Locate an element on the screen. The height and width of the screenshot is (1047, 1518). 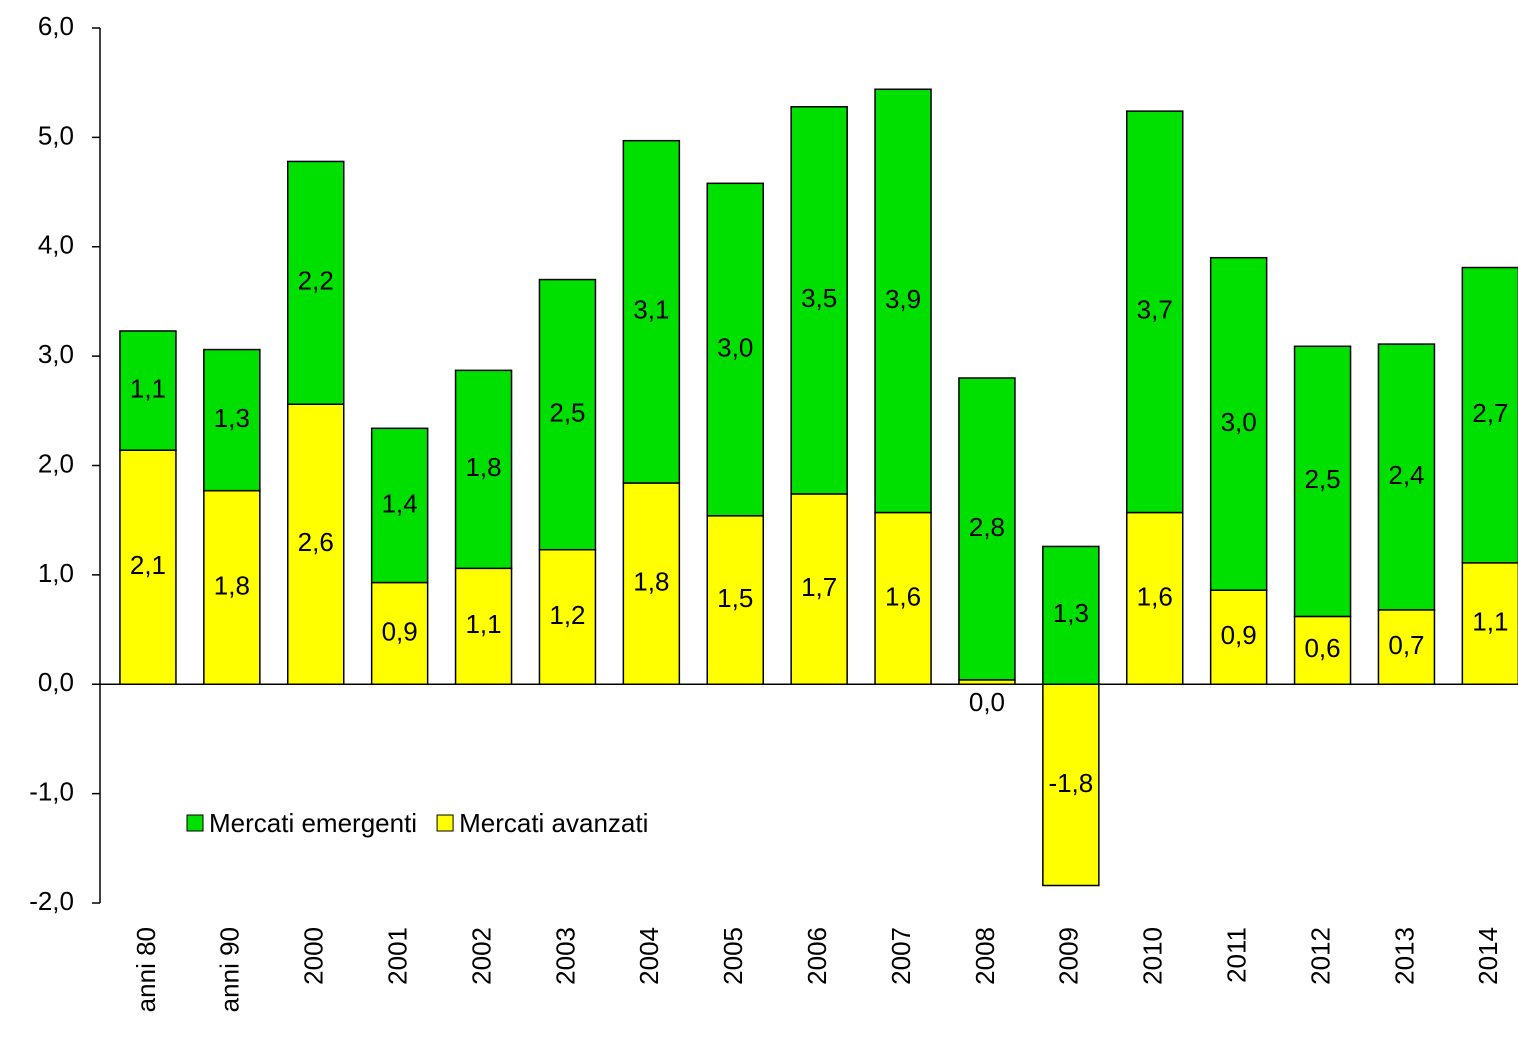
y-tick-label: 0,0 is located at coordinates (56, 682).